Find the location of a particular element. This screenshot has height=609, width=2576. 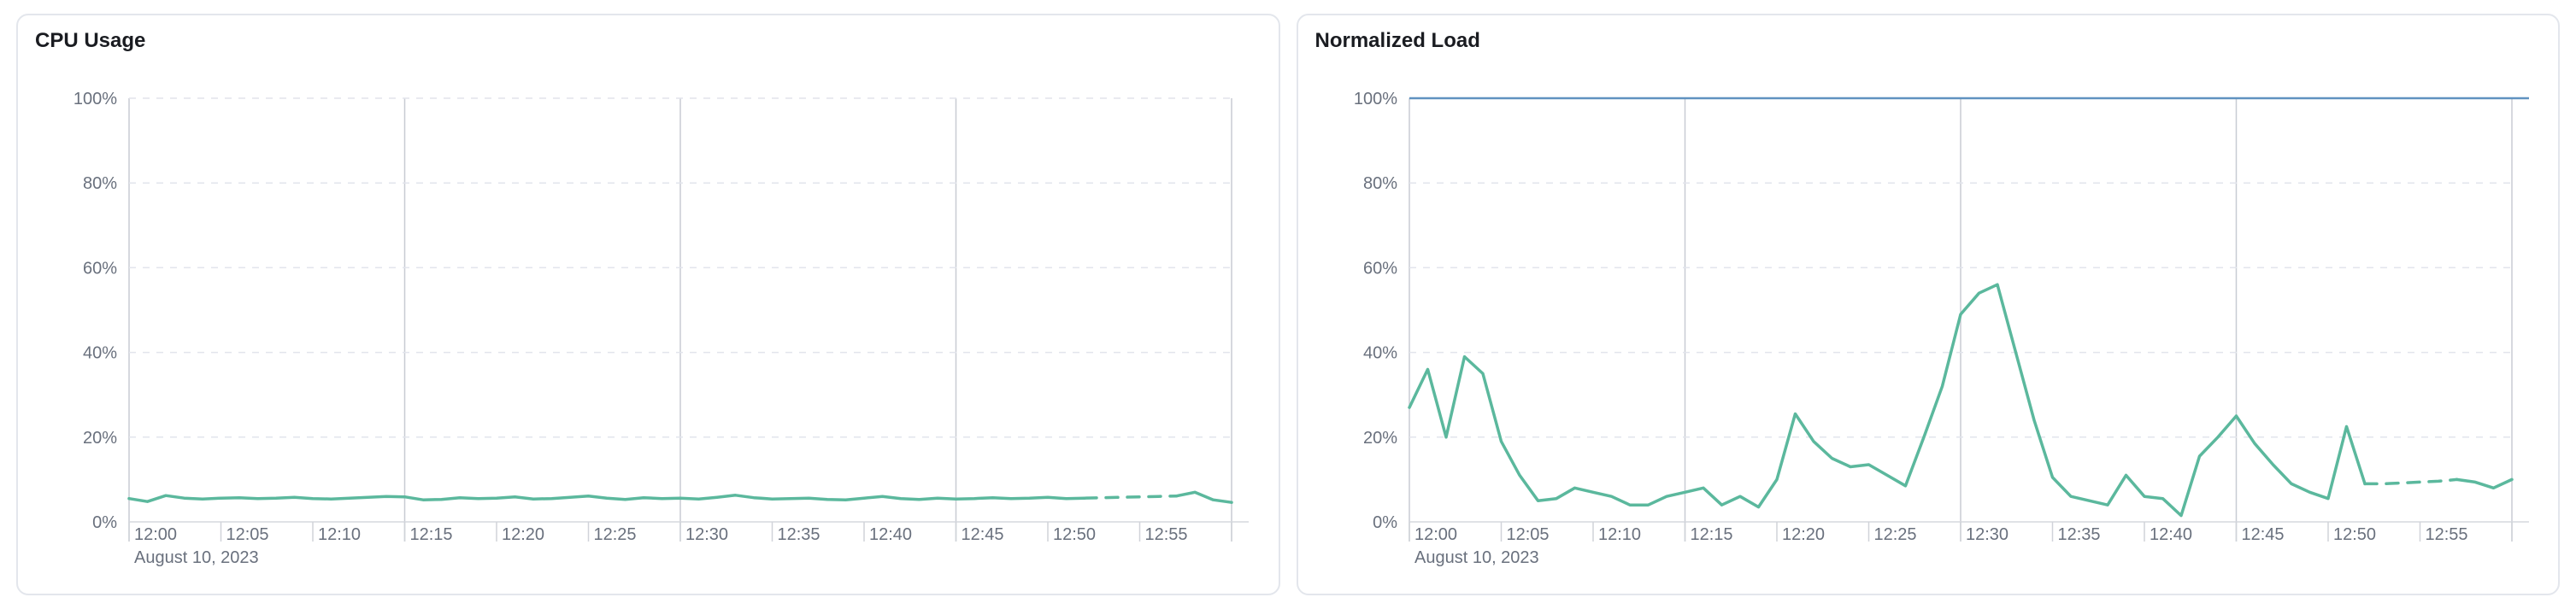

chart-title-cpu-usage: CPU Usage is located at coordinates (90, 40).